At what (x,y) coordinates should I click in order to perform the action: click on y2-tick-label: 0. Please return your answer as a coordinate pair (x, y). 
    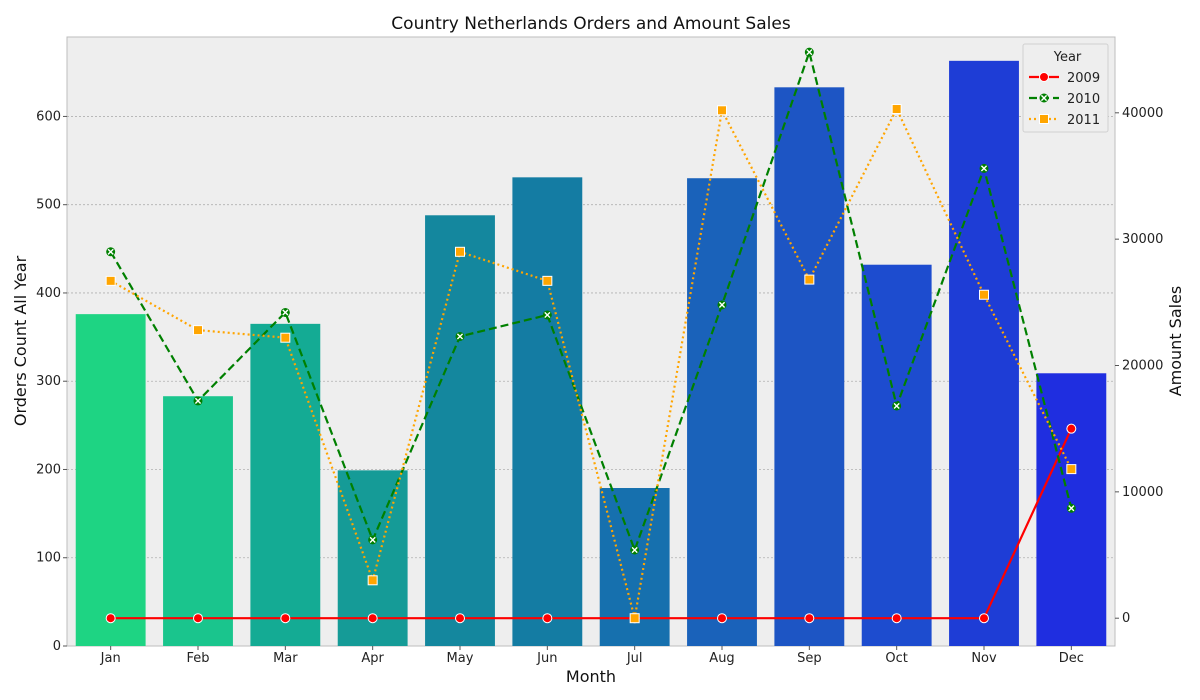
    Looking at the image, I should click on (1126, 618).